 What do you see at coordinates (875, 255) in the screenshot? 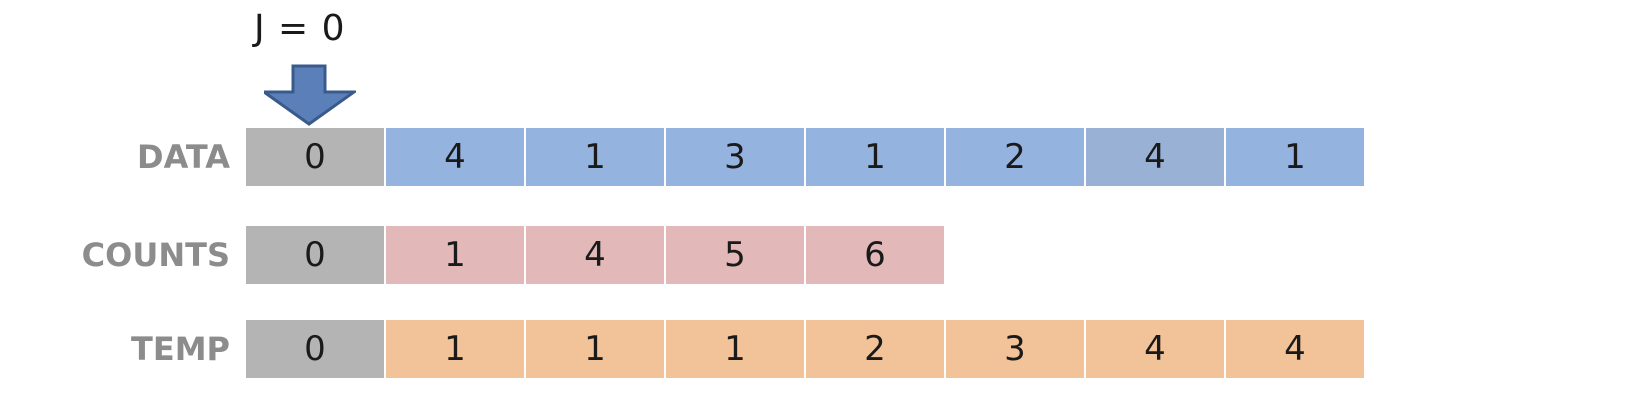
I see `array-cell: 6` at bounding box center [875, 255].